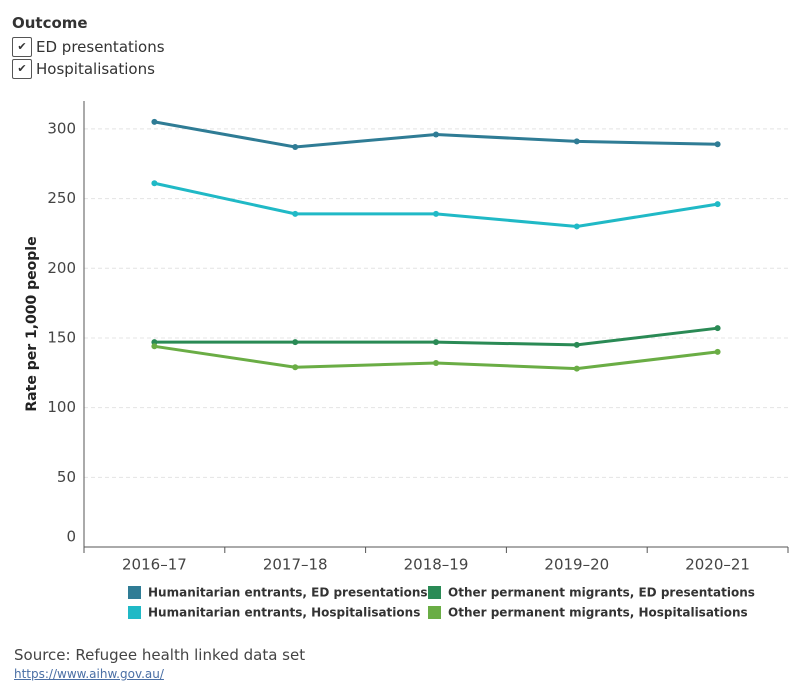 The height and width of the screenshot is (700, 800). What do you see at coordinates (61, 198) in the screenshot?
I see `y-tick-label: 250` at bounding box center [61, 198].